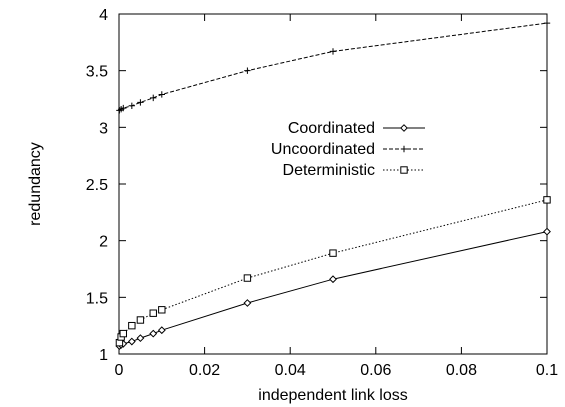 Image resolution: width=565 pixels, height=407 pixels. I want to click on x-tick-label: 0.02, so click(204, 370).